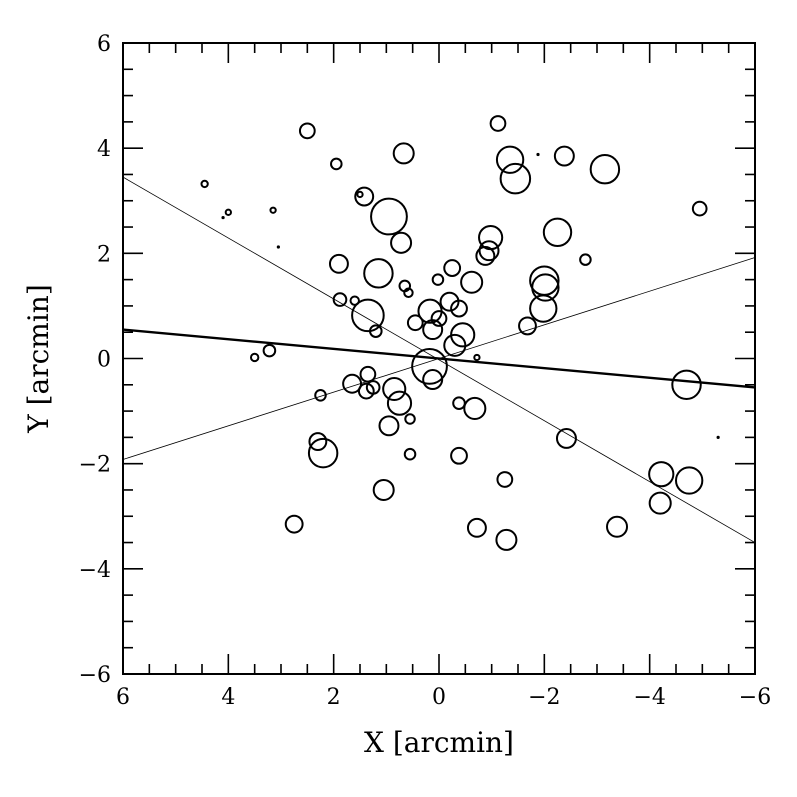 The height and width of the screenshot is (797, 797). I want to click on x-tick-label: 4, so click(228, 697).